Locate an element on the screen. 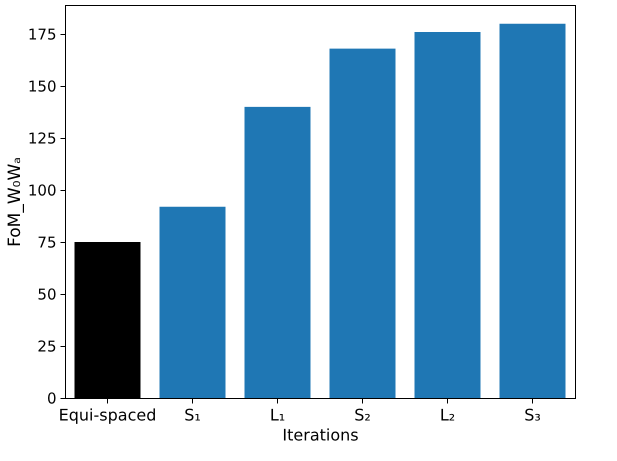 Image resolution: width=617 pixels, height=461 pixels. x-tick-label: S₂ is located at coordinates (362, 415).